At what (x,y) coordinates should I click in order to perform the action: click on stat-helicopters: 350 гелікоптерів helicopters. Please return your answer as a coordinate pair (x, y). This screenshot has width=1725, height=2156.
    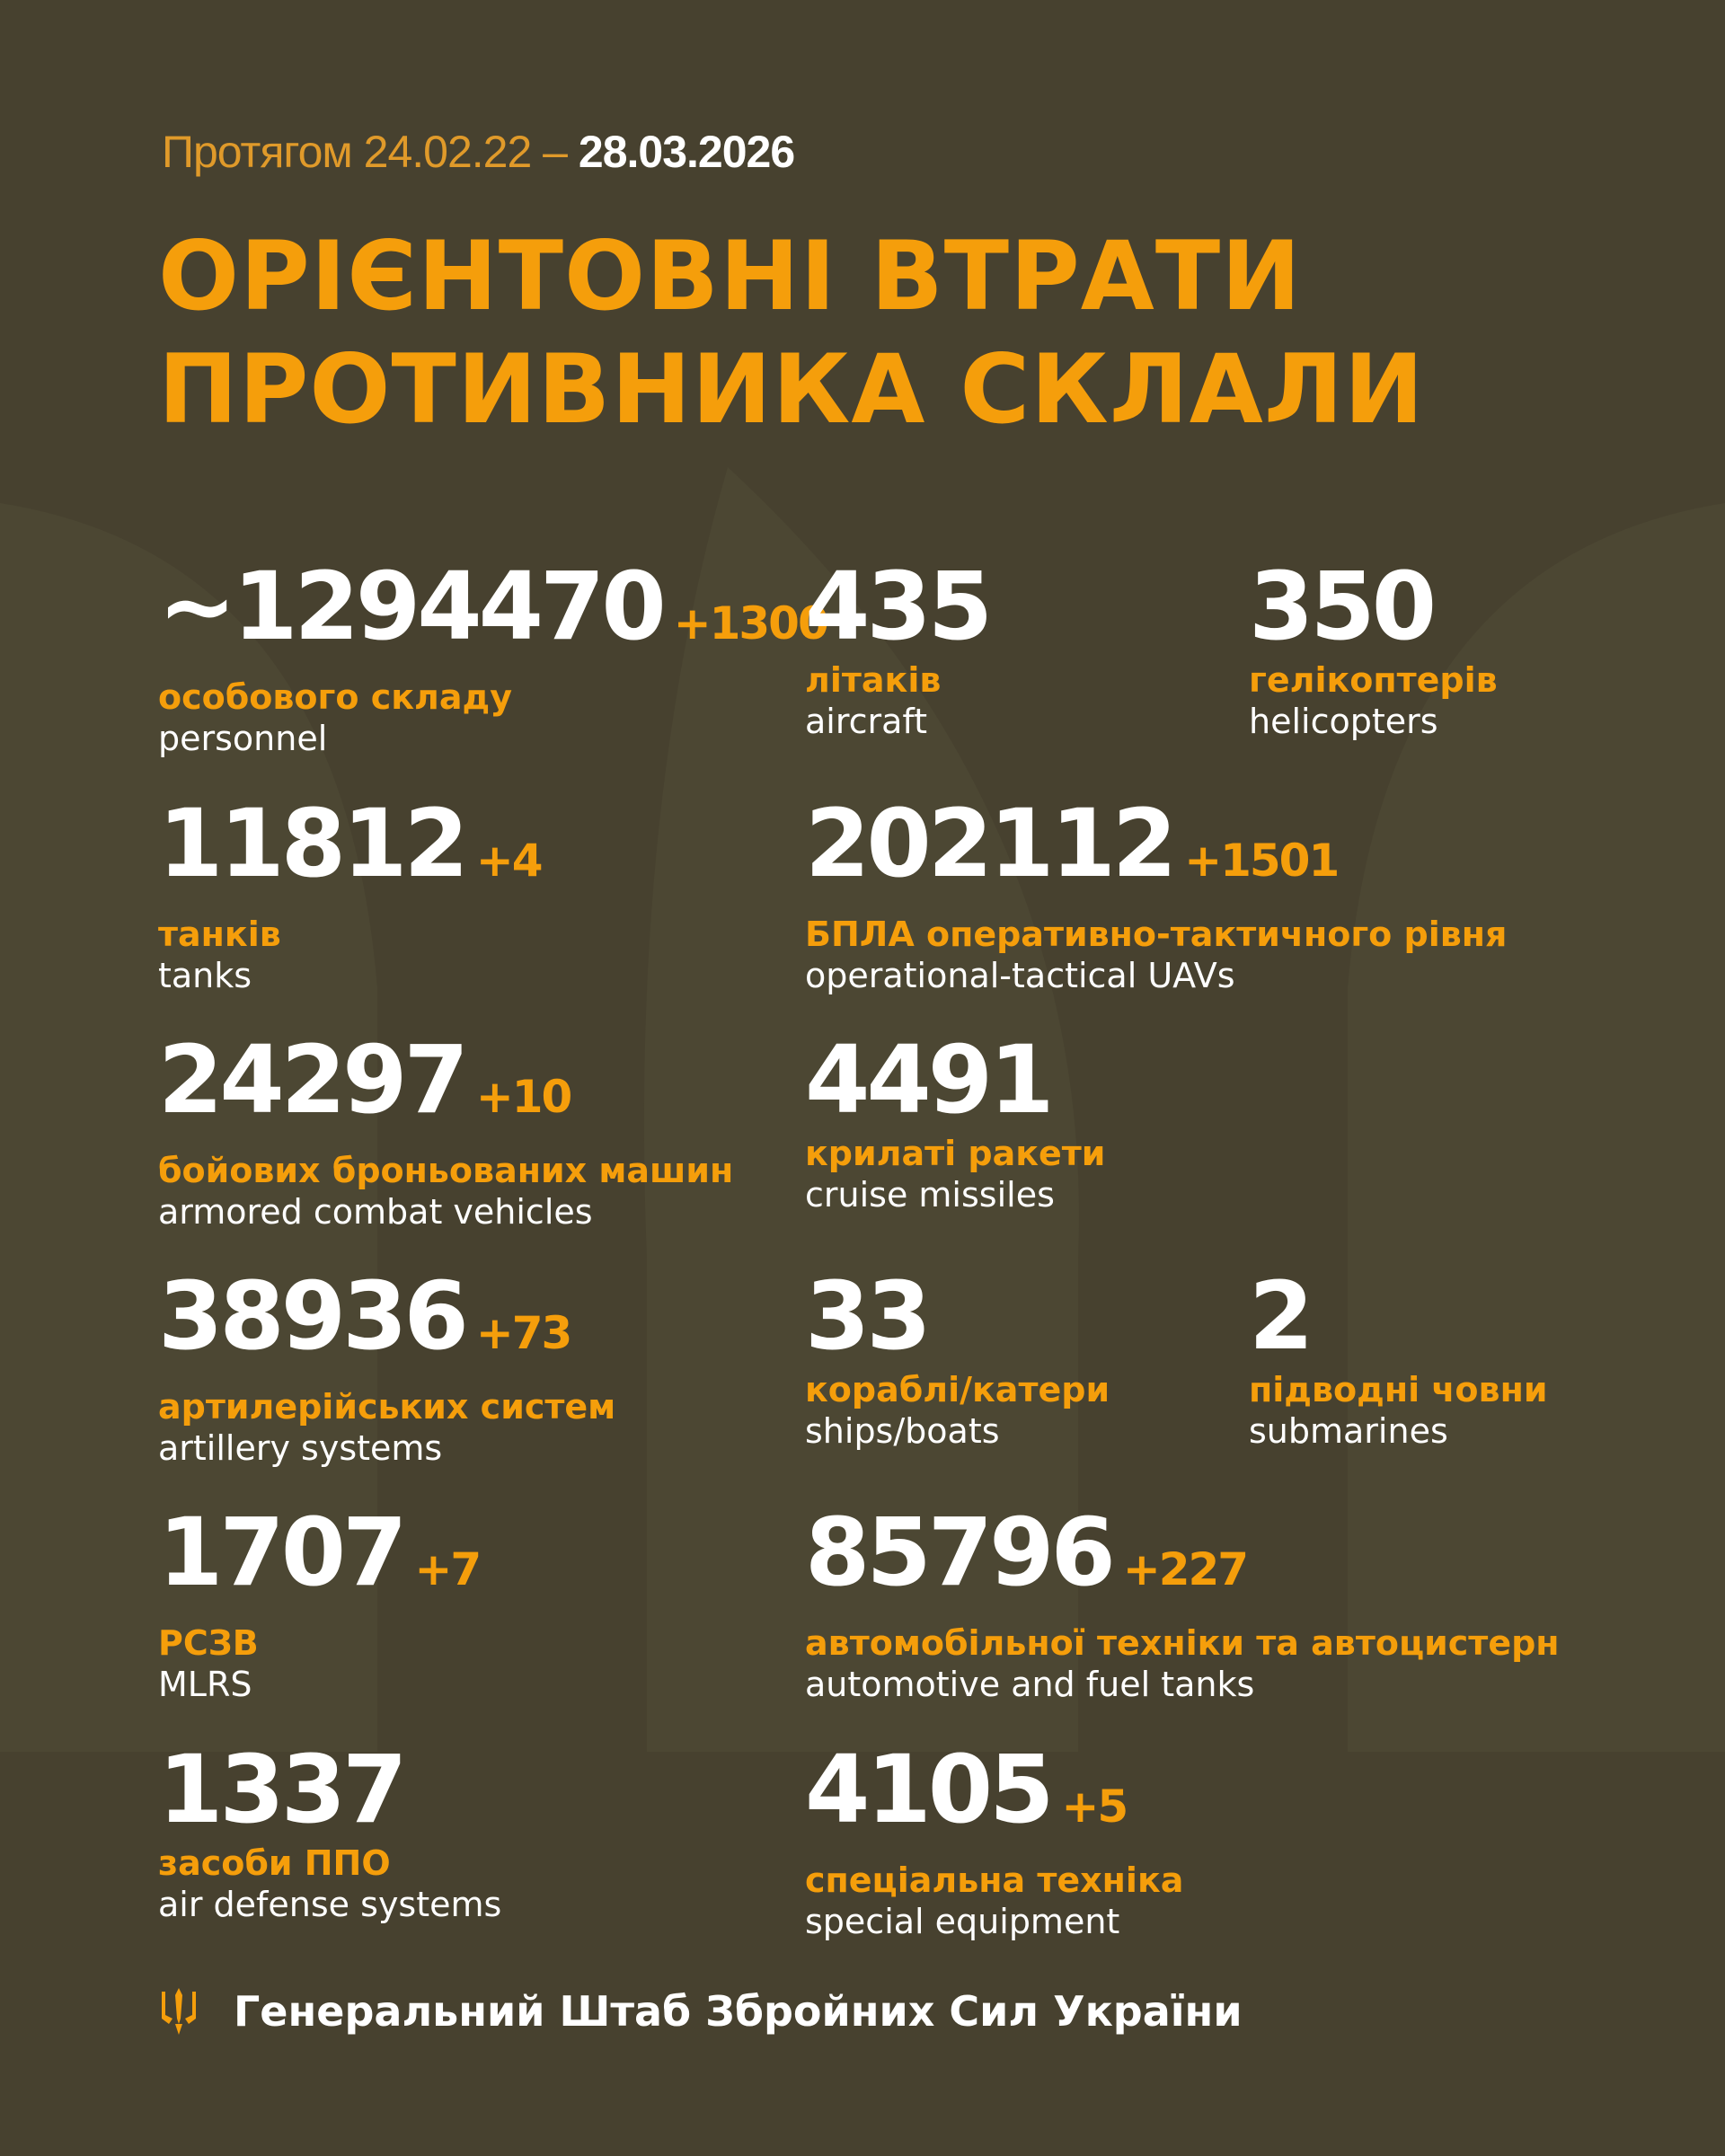
    Looking at the image, I should click on (1373, 649).